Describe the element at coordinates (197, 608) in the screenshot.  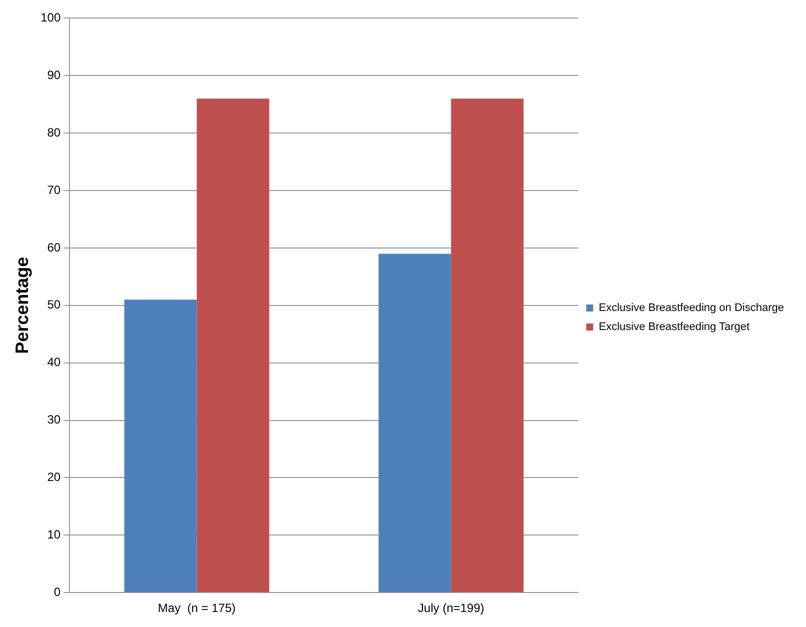
I see `x-tick-label: May (n = 175)` at that location.